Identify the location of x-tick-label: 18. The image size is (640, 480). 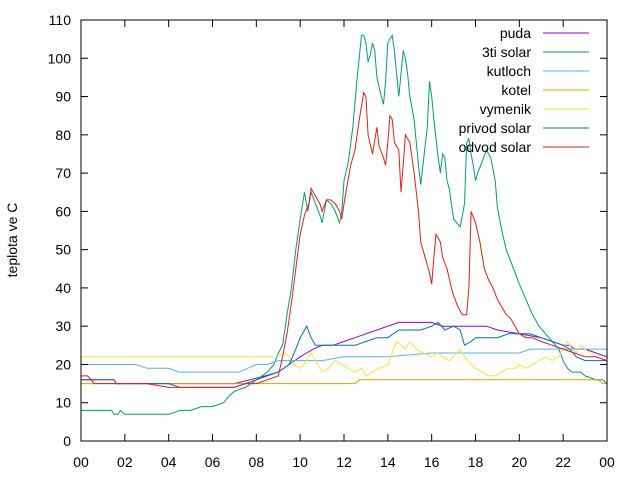
(476, 462).